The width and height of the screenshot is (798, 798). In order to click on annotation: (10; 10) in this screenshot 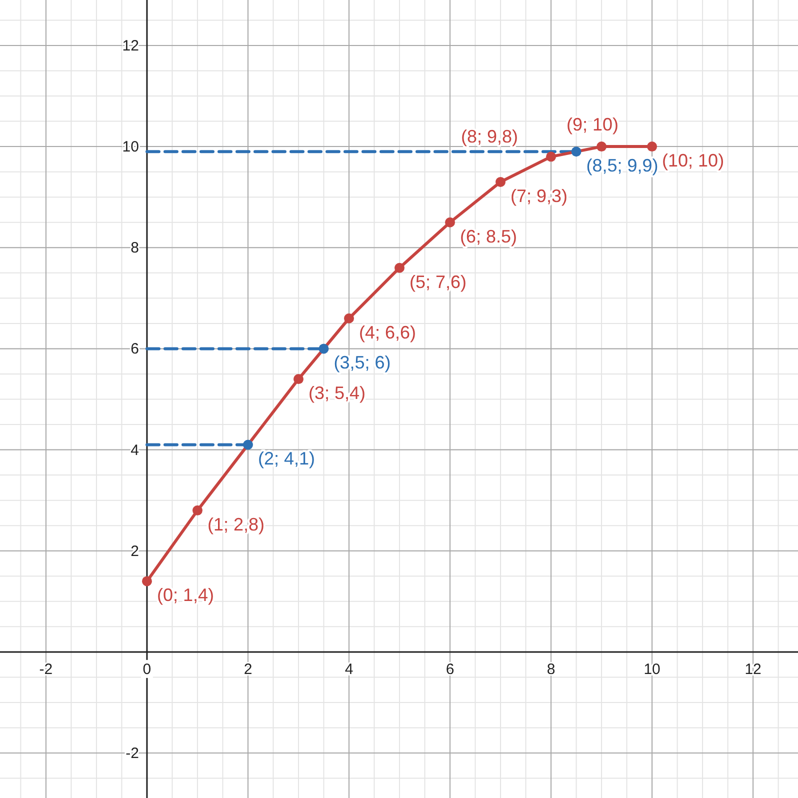, I will do `click(693, 160)`.